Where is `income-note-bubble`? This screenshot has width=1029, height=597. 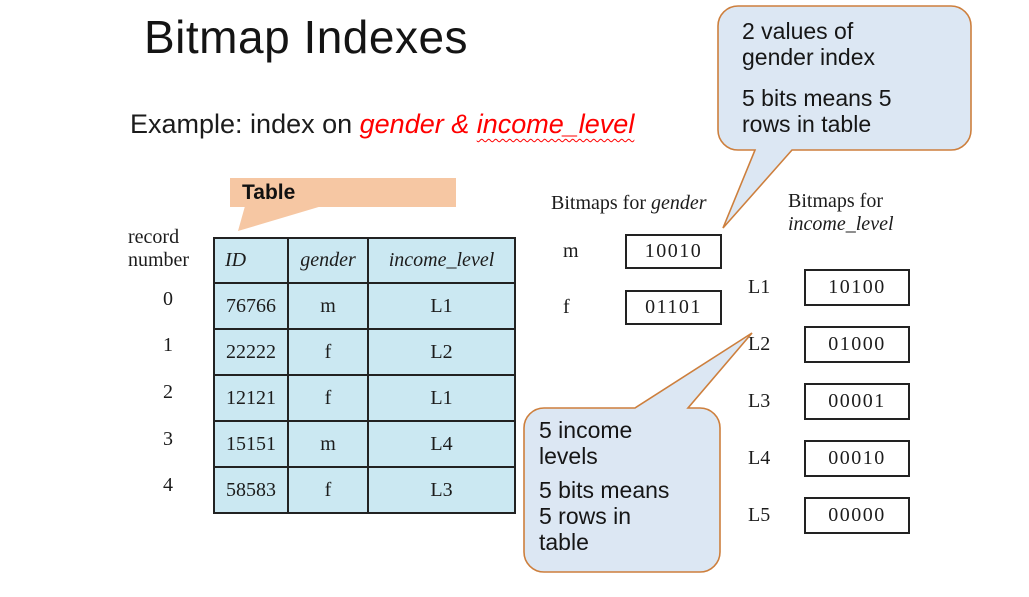 income-note-bubble is located at coordinates (638, 452).